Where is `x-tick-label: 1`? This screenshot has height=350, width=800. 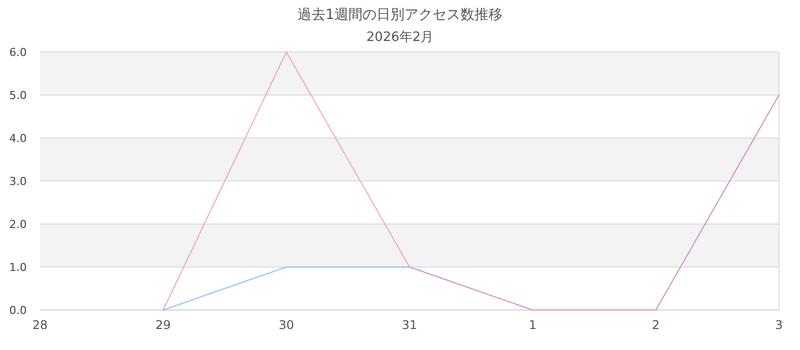
x-tick-label: 1 is located at coordinates (532, 325).